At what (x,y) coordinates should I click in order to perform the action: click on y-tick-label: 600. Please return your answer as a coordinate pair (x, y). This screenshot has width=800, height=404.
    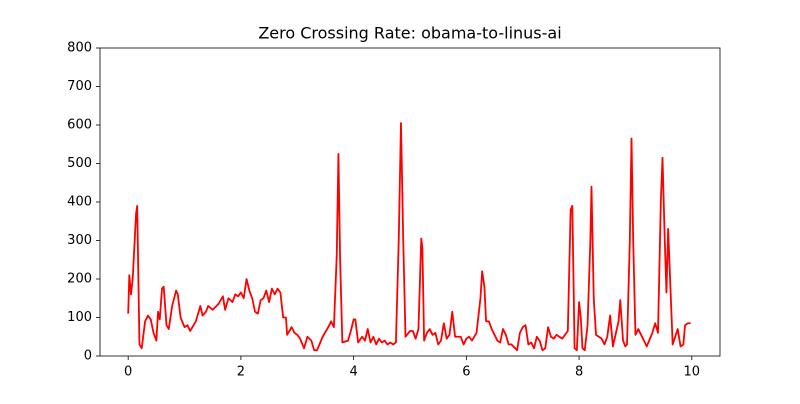
    Looking at the image, I should click on (79, 125).